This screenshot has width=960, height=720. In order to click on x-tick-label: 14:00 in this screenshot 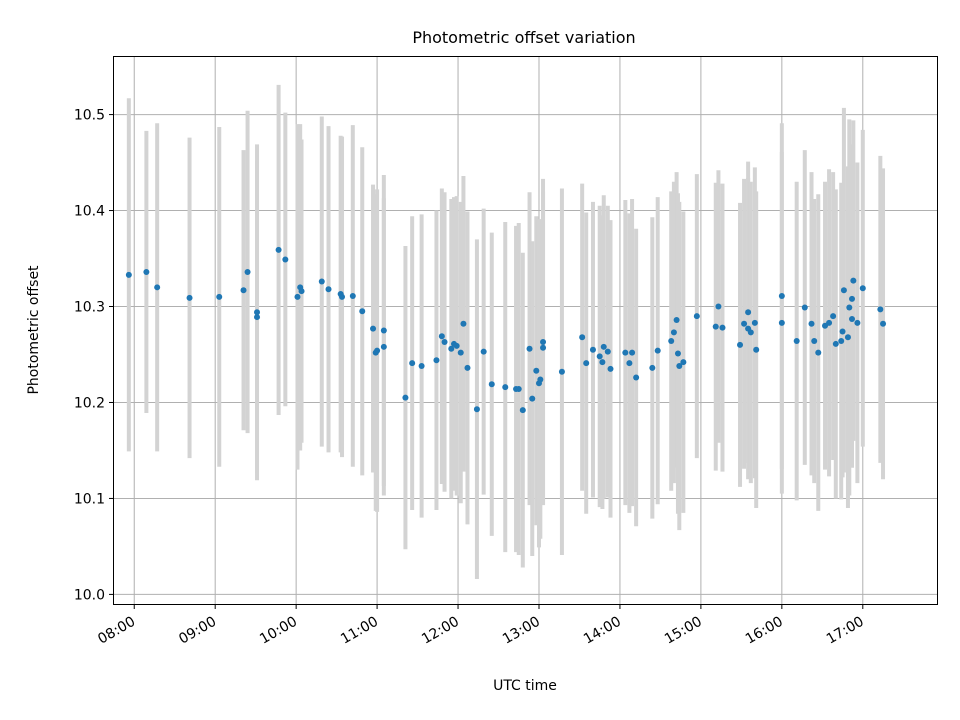, I will do `click(602, 631)`.